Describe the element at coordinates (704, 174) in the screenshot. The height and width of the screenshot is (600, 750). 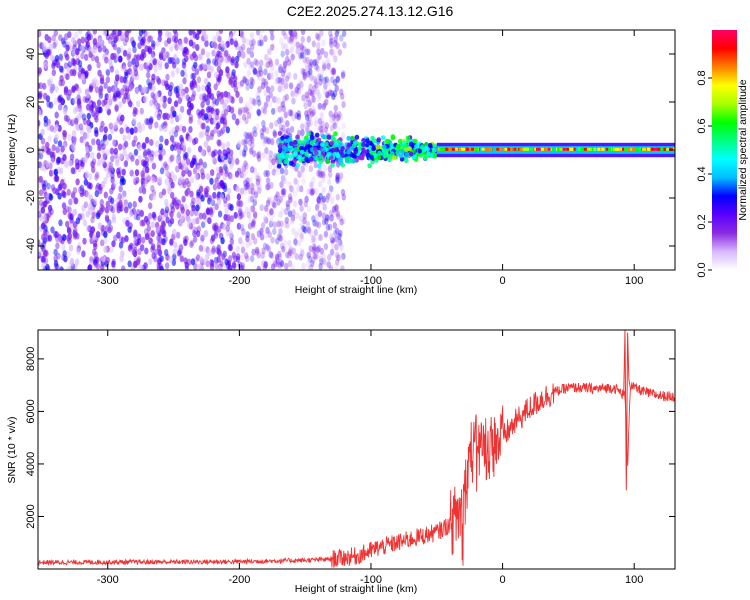
I see `colorbar-ticks: 0.00.20.40.60.8` at that location.